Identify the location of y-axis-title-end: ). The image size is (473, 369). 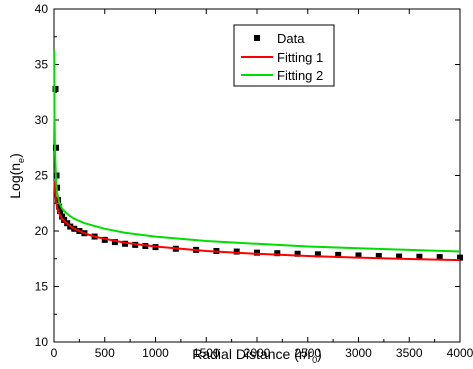
(15, 155).